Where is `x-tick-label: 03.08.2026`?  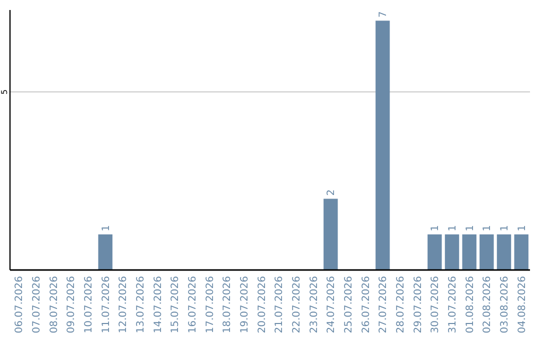
x-tick-label: 03.08.2026 is located at coordinates (505, 305).